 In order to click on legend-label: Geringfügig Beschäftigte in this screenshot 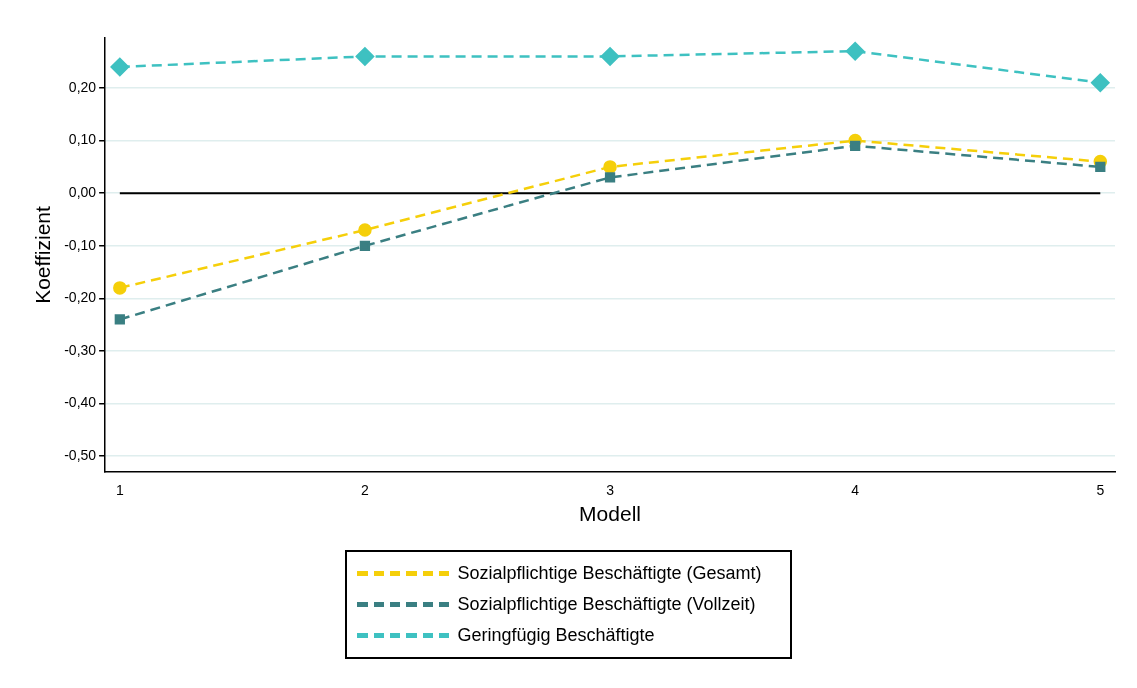, I will do `click(556, 635)`.